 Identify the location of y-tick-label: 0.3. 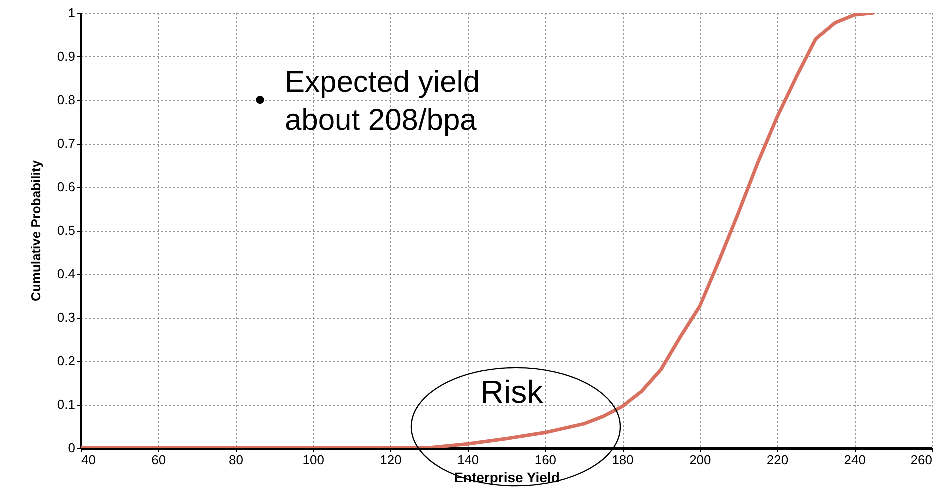
(66, 317).